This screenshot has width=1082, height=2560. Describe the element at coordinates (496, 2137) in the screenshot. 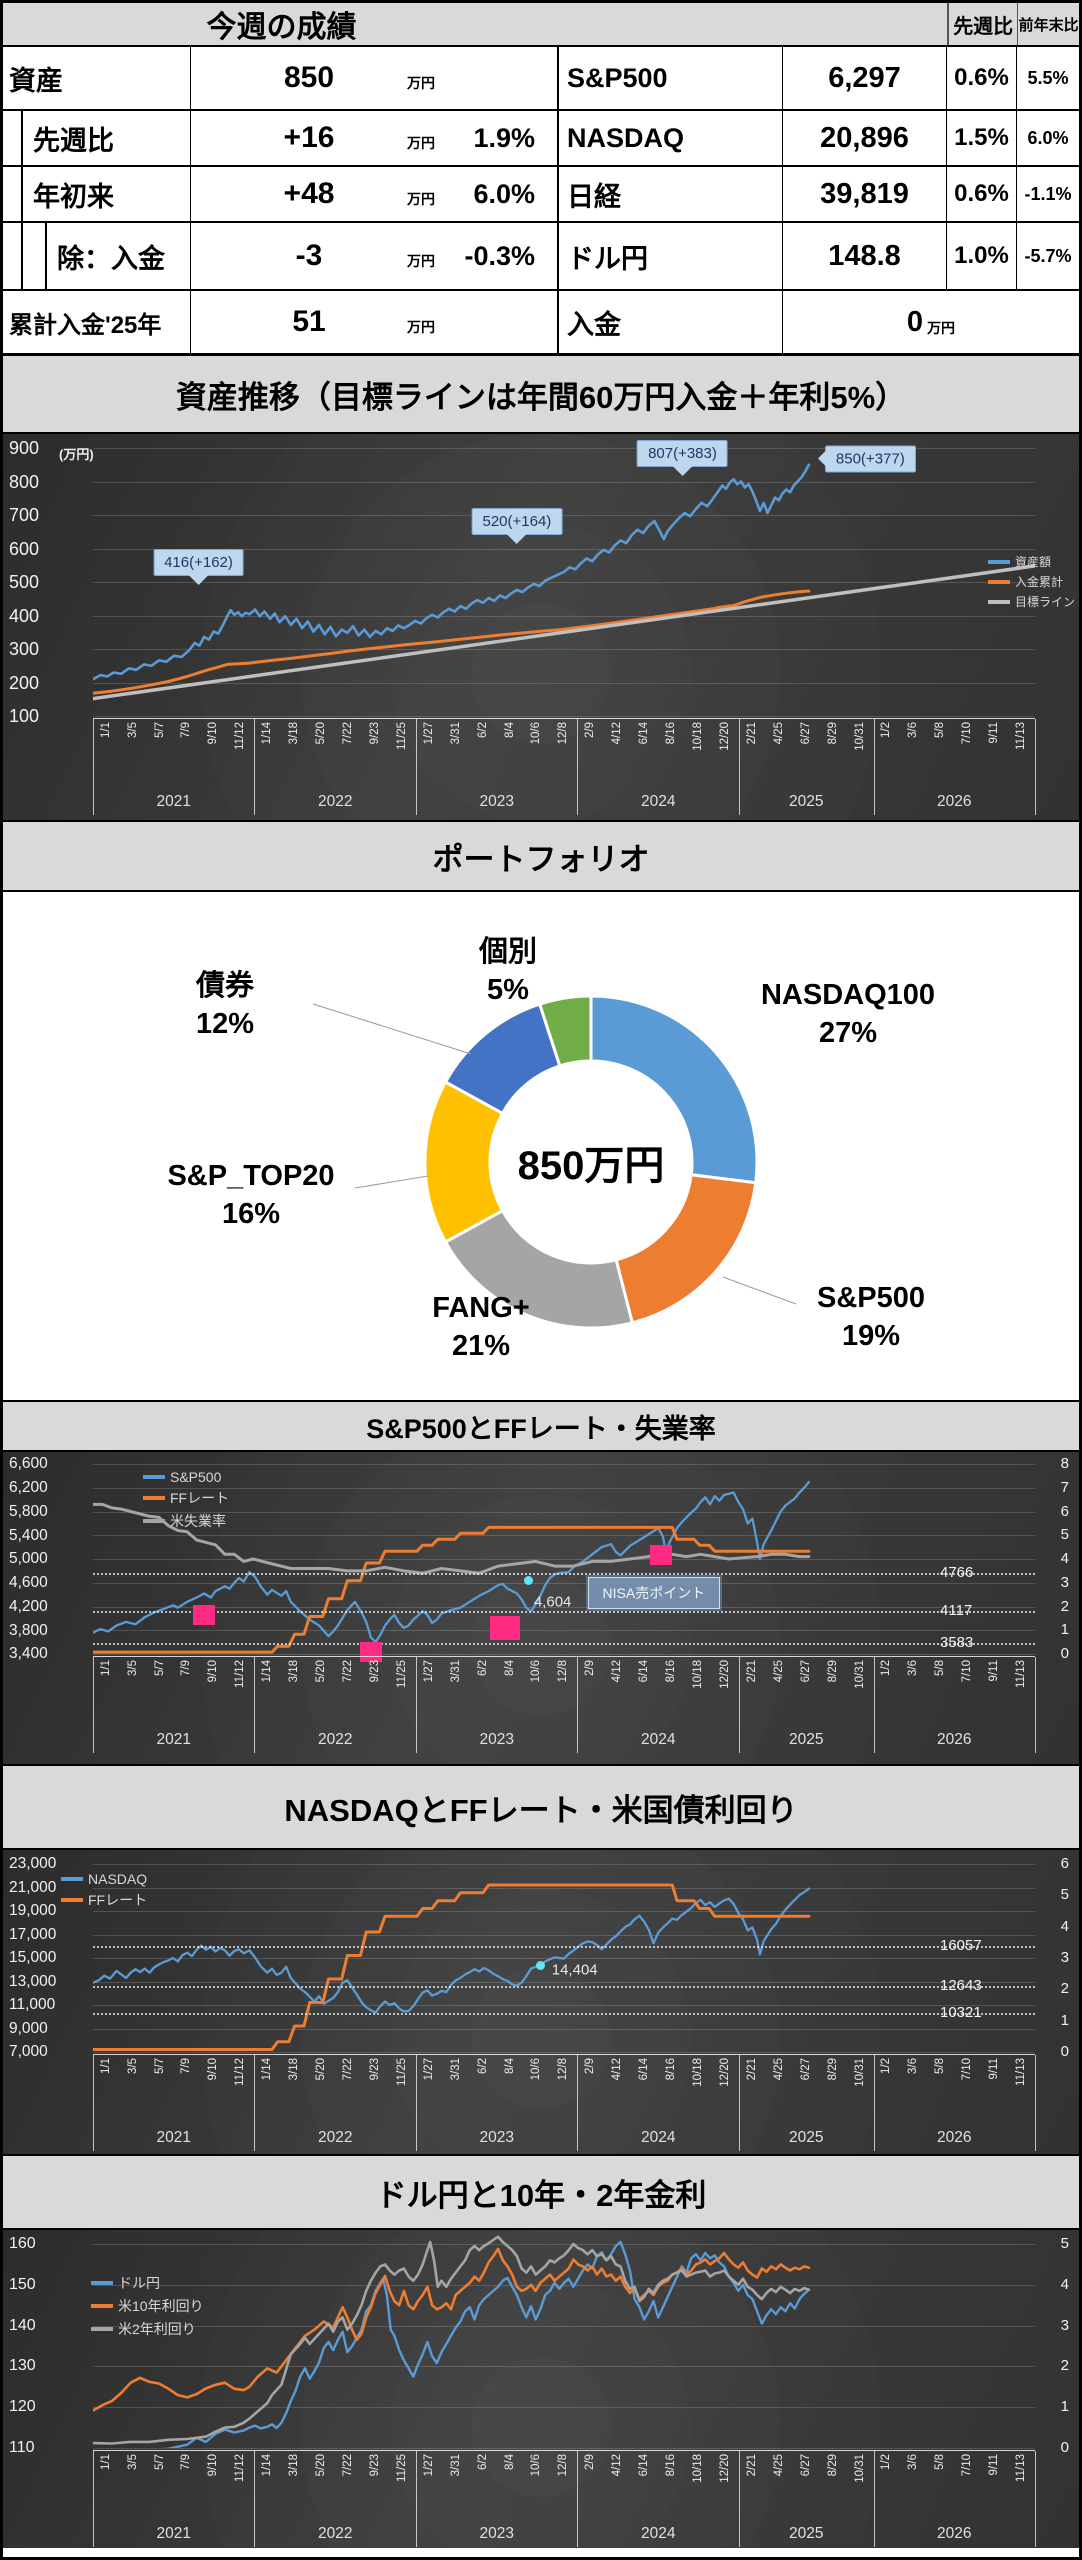

I see `year-label: 2023` at that location.